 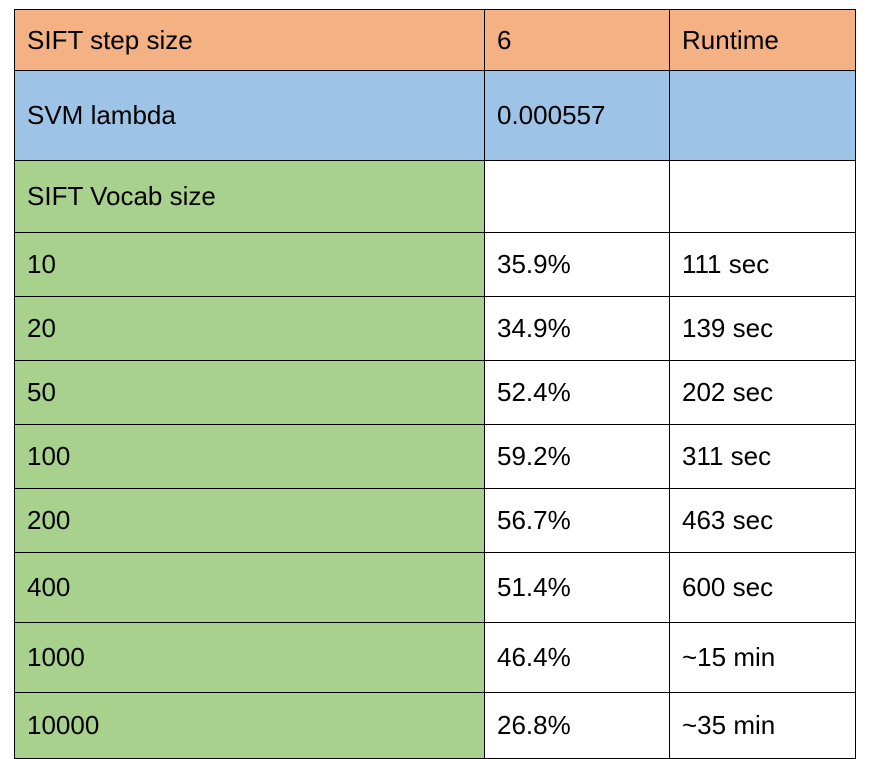 What do you see at coordinates (762, 520) in the screenshot?
I see `runtime-cell: 463 sec` at bounding box center [762, 520].